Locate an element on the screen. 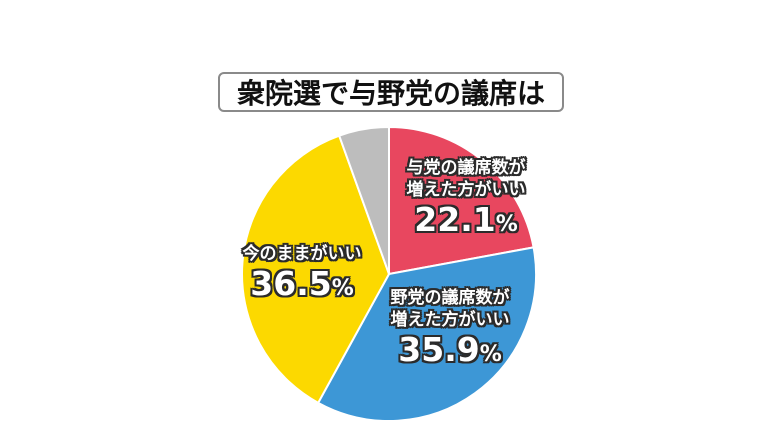 The image size is (780, 438). slice-label-ruling-party: 与党の議席数が 増えた方がいい 22.1% is located at coordinates (466, 200).